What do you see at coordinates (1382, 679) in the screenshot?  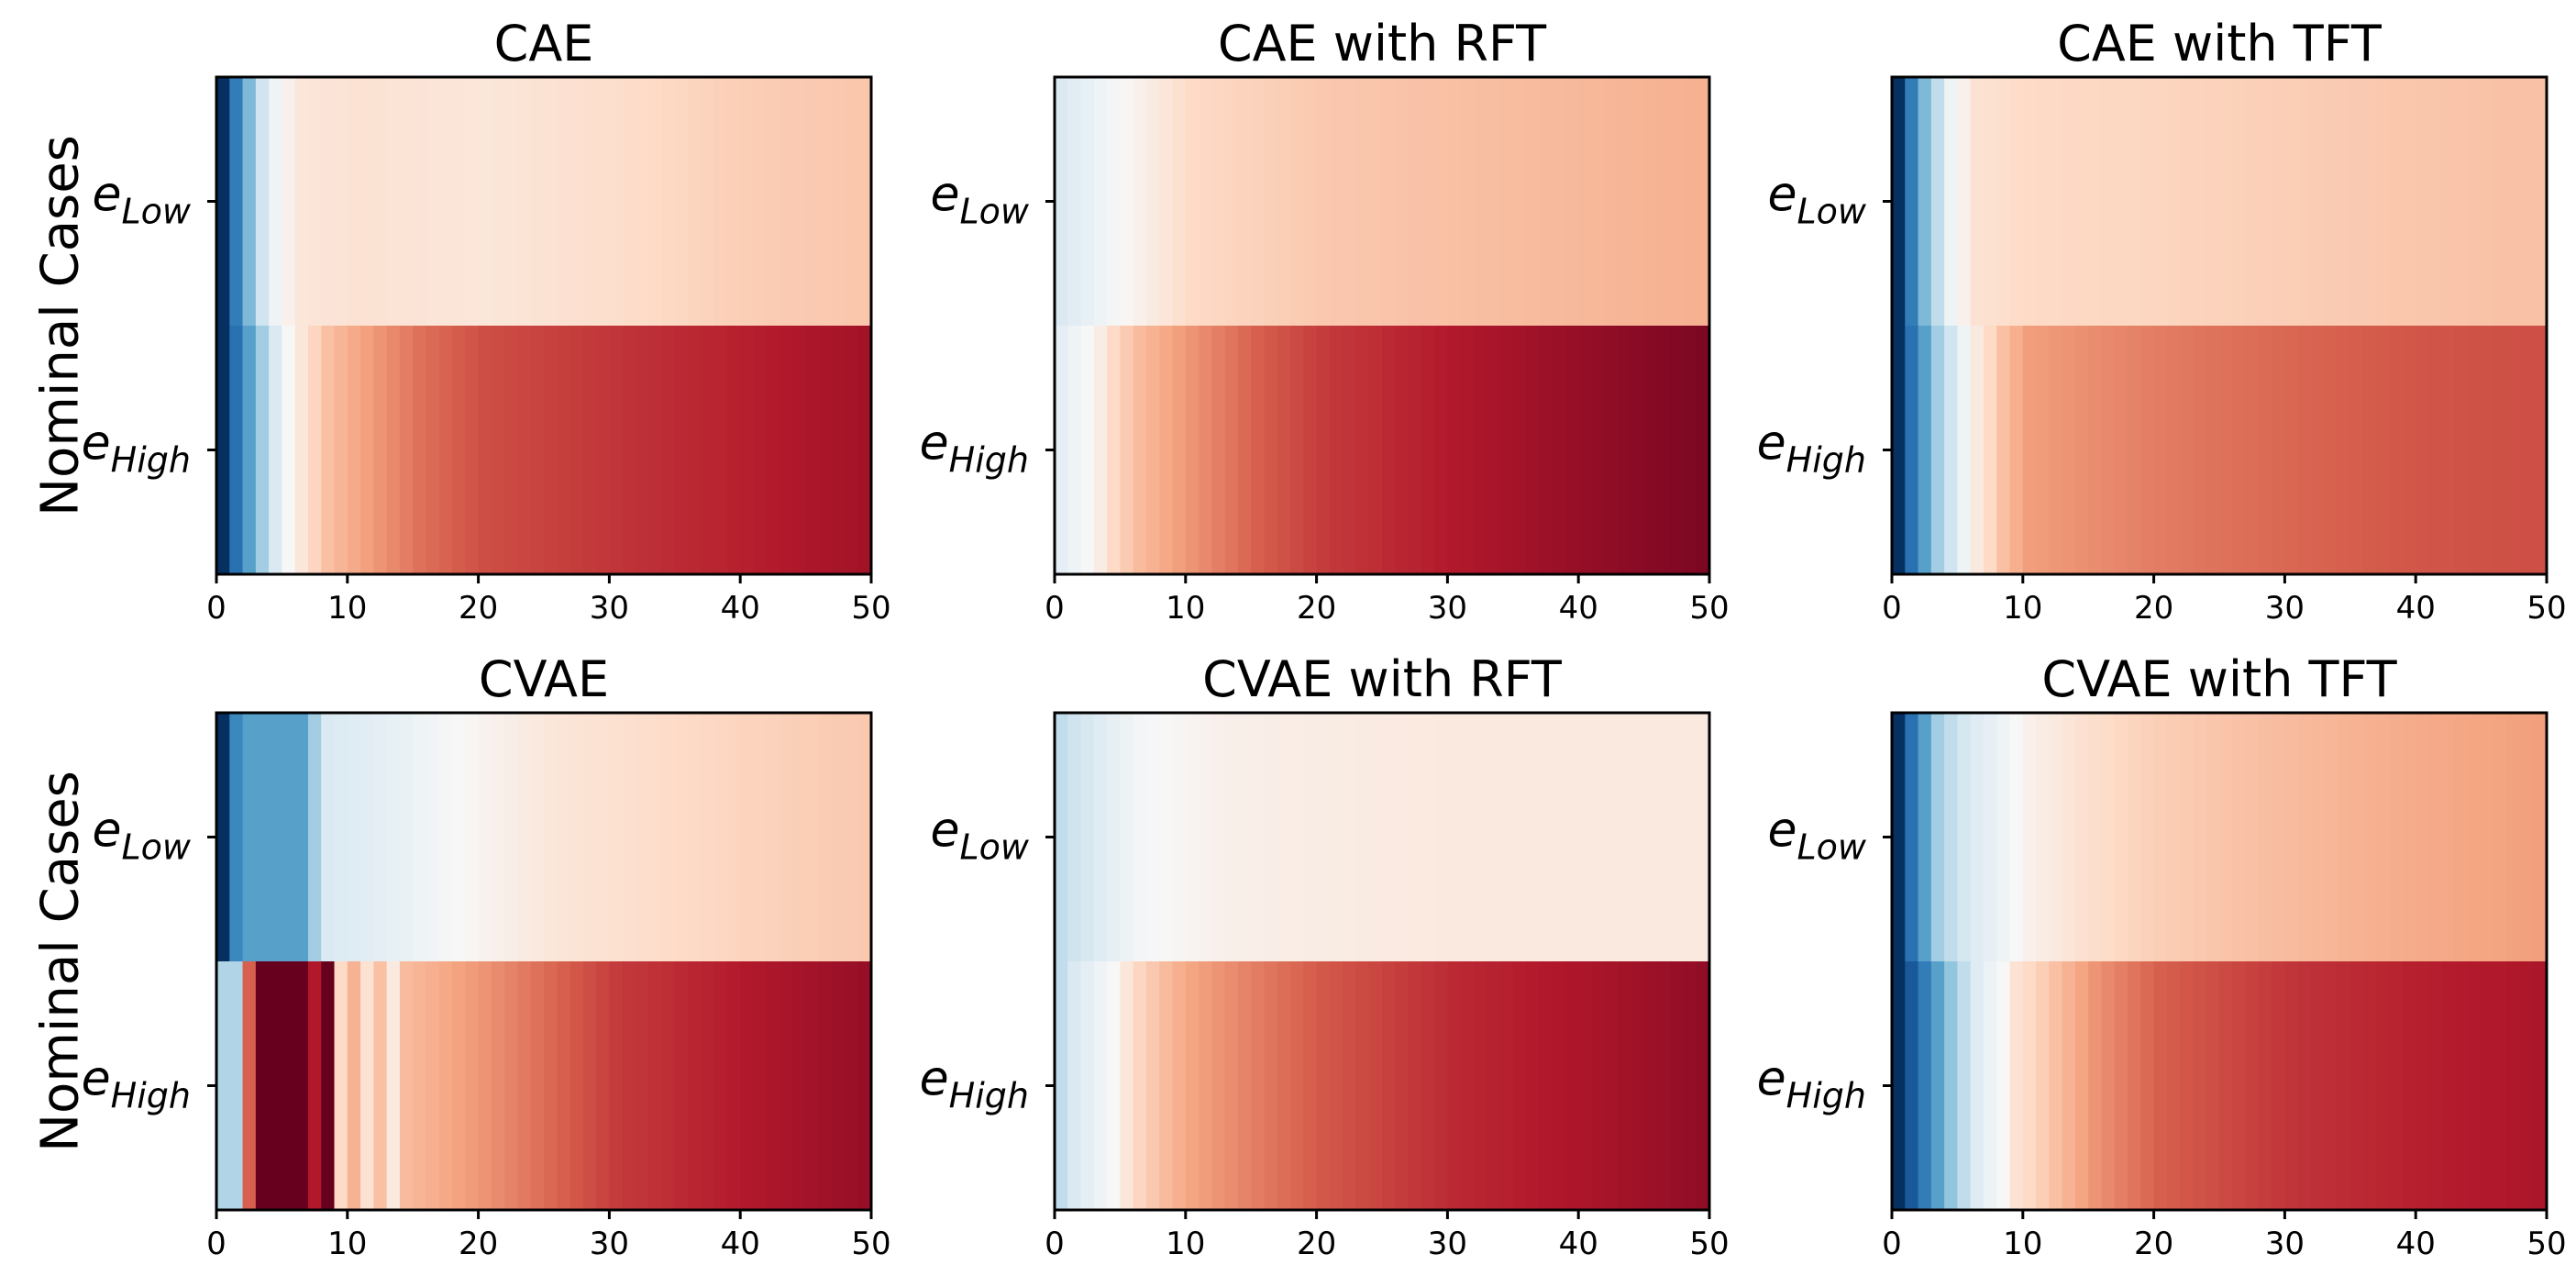 I see `panel-title: CVAE with RFT` at bounding box center [1382, 679].